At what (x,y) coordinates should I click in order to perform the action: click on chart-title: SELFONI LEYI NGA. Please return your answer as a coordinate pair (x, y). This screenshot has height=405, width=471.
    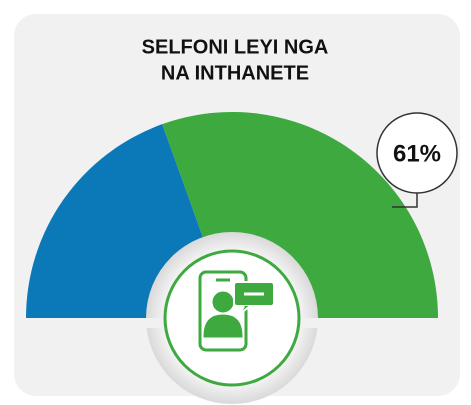
    Looking at the image, I should click on (235, 47).